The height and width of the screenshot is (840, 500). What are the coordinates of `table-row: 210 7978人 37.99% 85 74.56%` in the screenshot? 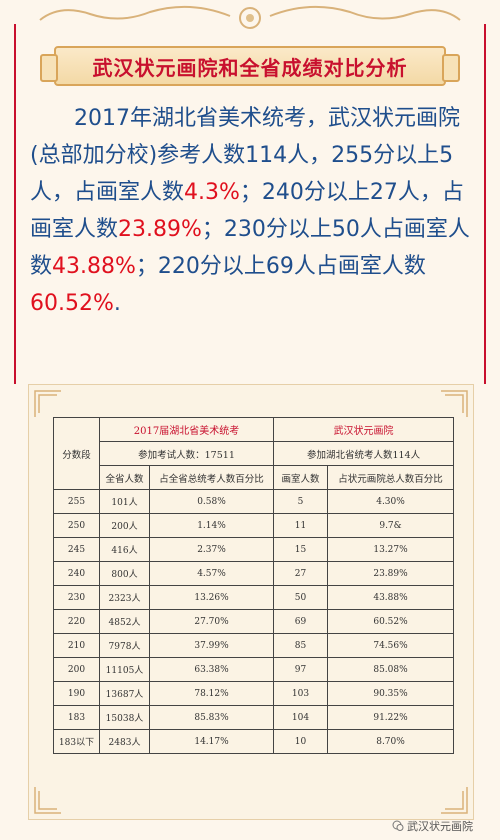 It's located at (254, 645).